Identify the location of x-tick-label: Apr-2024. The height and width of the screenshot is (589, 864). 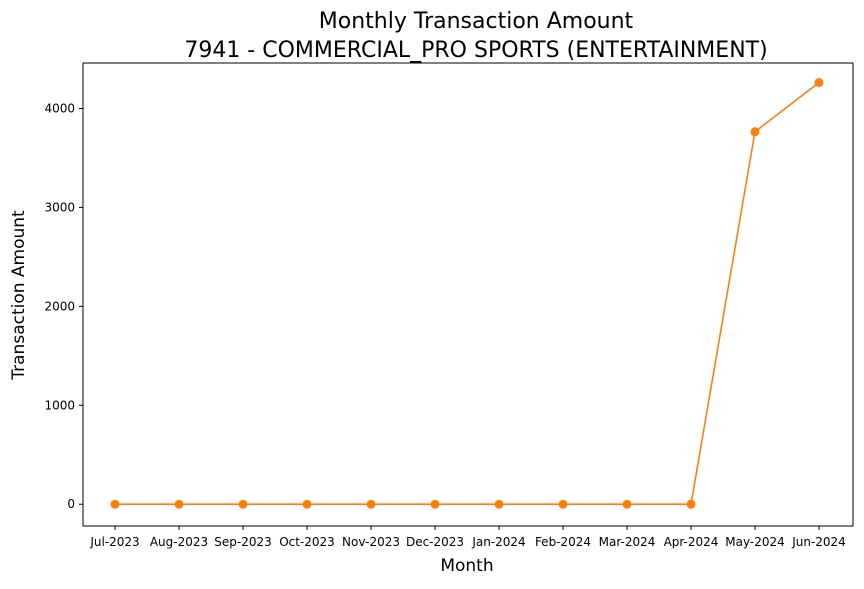
(691, 542).